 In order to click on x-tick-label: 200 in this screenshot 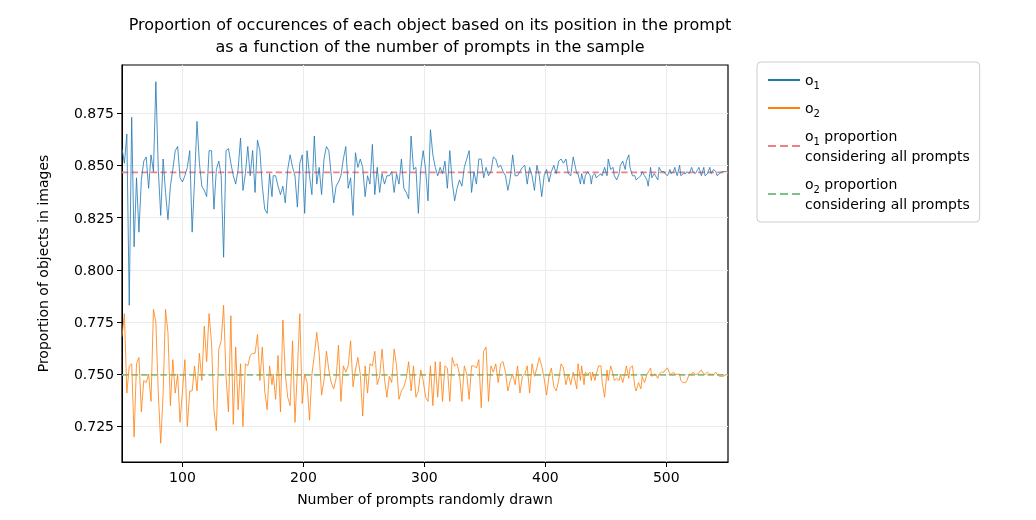, I will do `click(303, 477)`.